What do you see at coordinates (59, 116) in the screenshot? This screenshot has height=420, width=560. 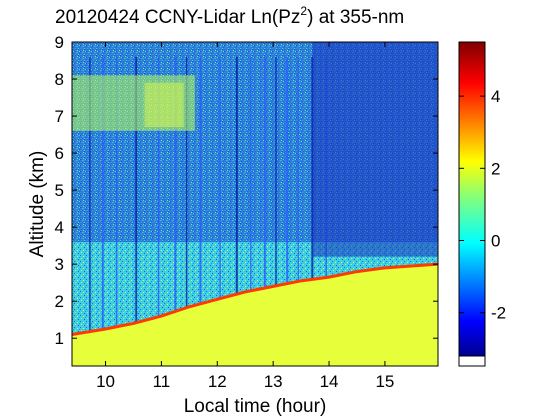 I see `y-tick-label: 7` at bounding box center [59, 116].